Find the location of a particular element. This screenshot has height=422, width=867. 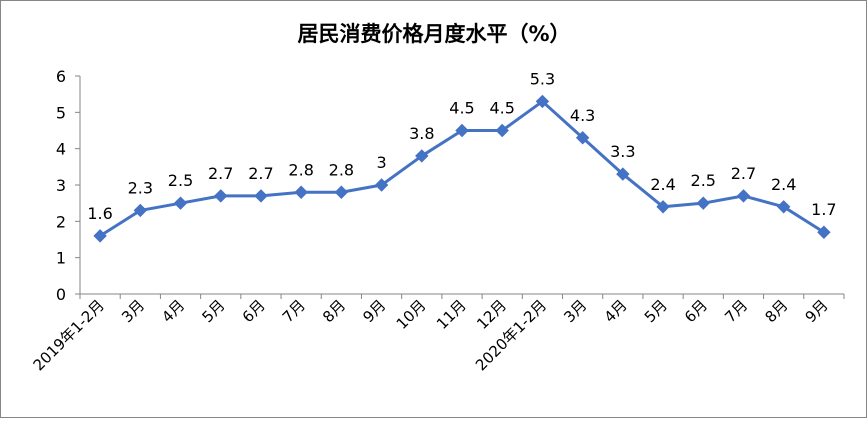

data-label: 3.8 is located at coordinates (421, 133).